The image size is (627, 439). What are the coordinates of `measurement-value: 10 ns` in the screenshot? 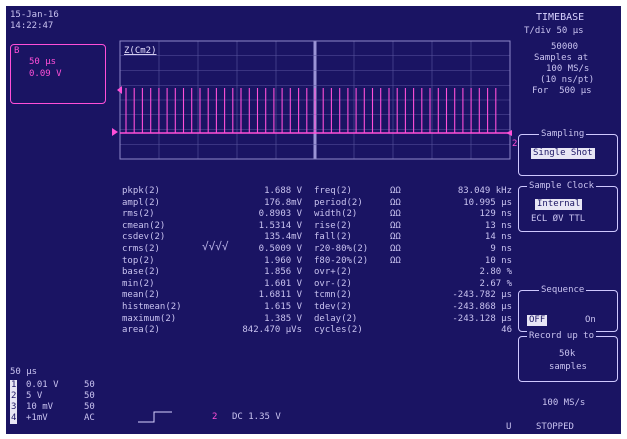 It's located at (498, 260).